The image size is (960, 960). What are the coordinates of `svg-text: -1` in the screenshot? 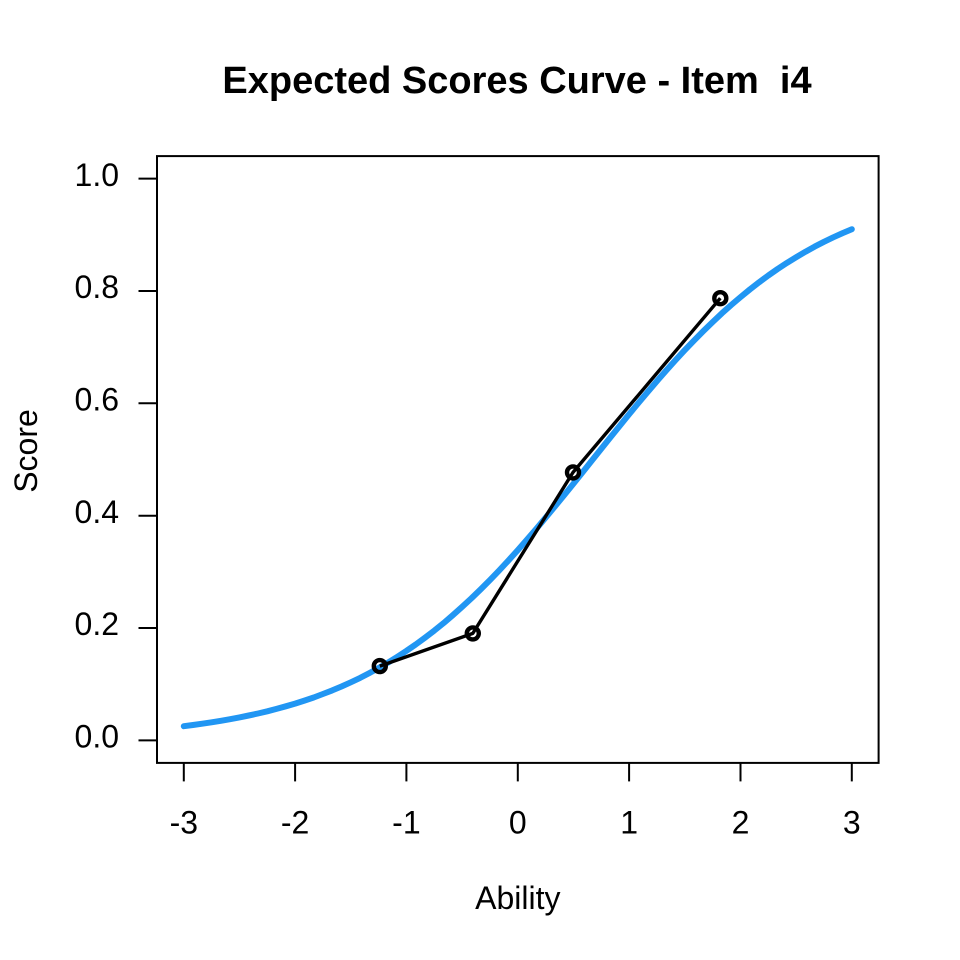 It's located at (406, 822).